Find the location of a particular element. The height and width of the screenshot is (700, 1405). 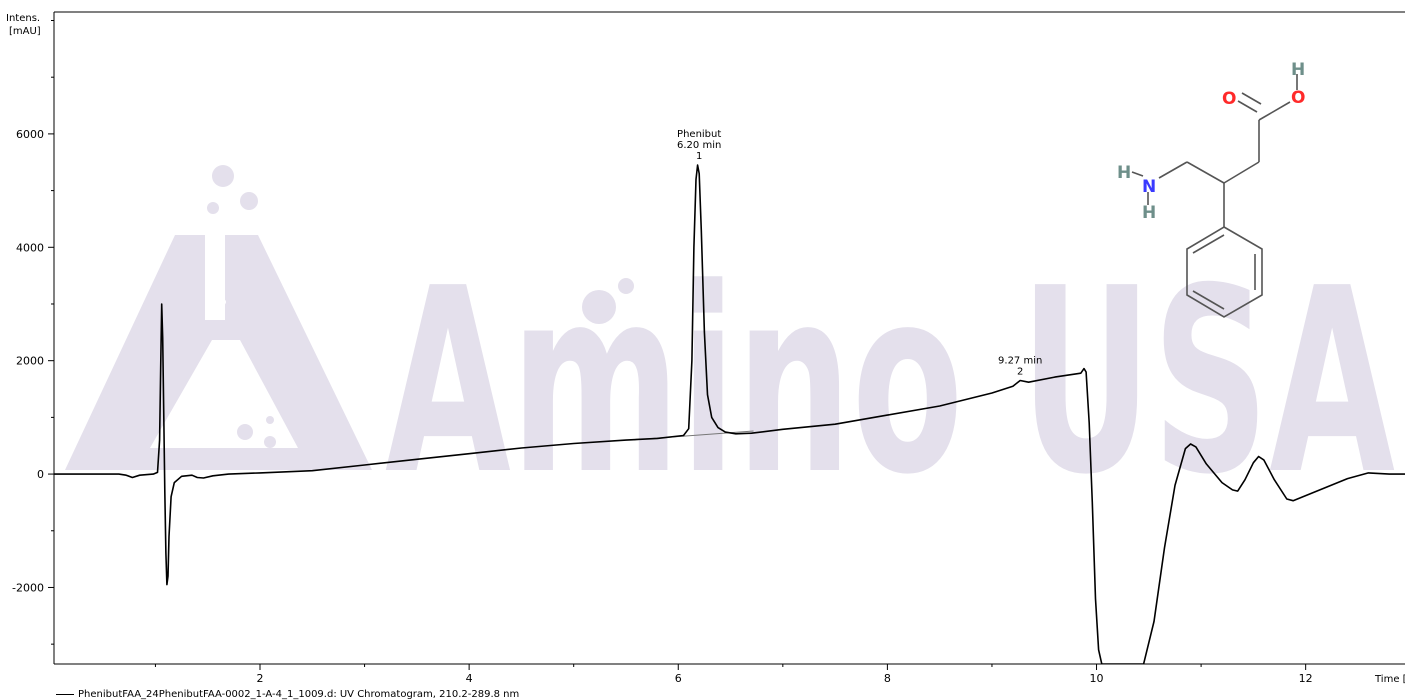

y-axis-title-line-2: [mAU] is located at coordinates (25, 31).